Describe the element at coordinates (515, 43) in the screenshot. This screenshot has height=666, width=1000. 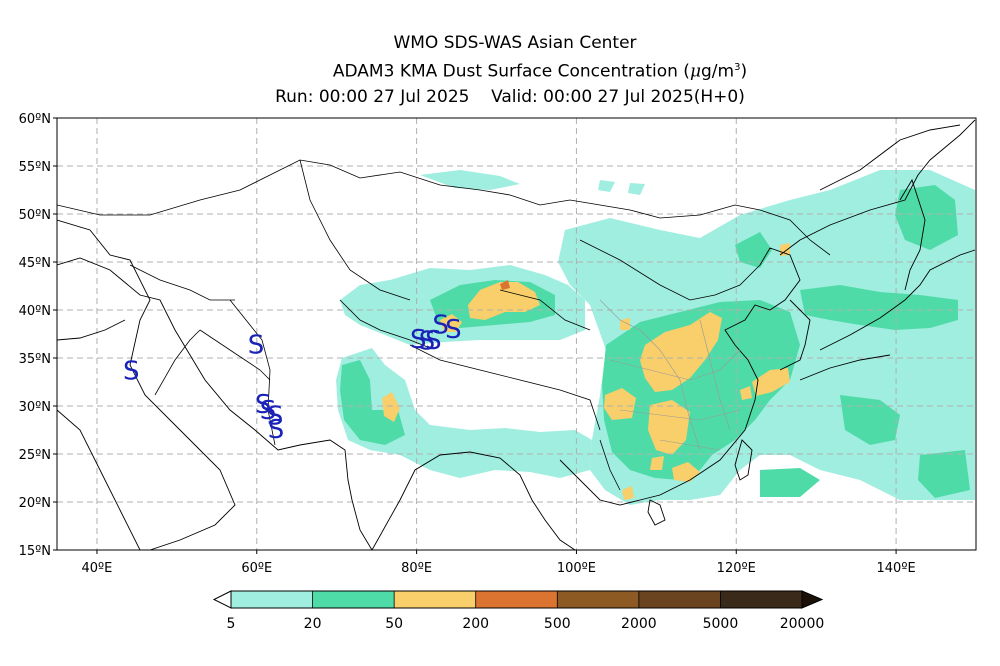
I see `title-line-1: WMO SDS-WAS Asian Center` at that location.